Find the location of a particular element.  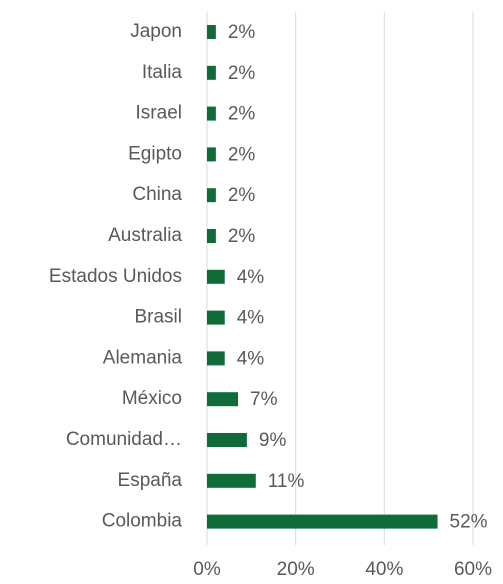

data-label: 52% is located at coordinates (469, 522).